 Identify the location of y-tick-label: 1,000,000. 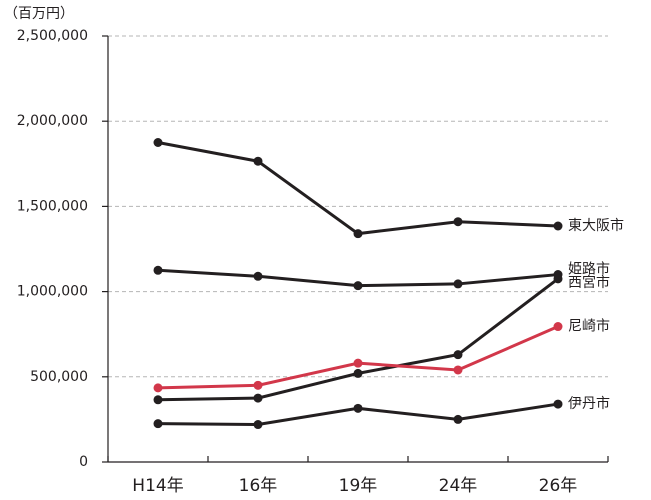
(52, 292).